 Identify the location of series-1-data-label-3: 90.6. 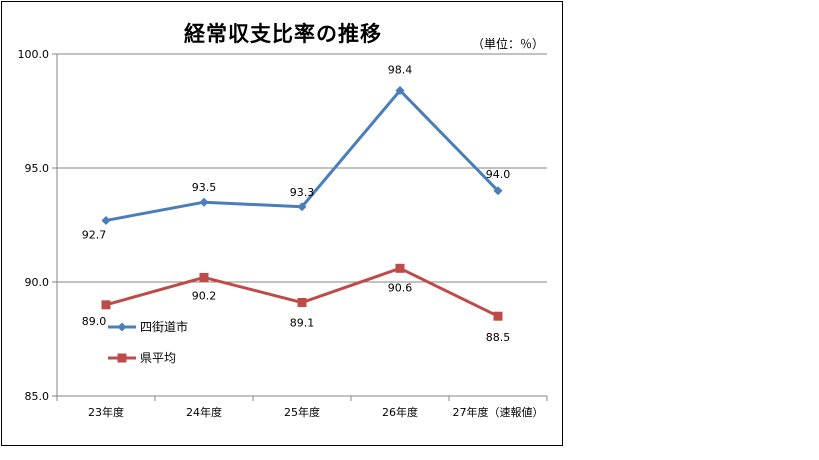
(400, 287).